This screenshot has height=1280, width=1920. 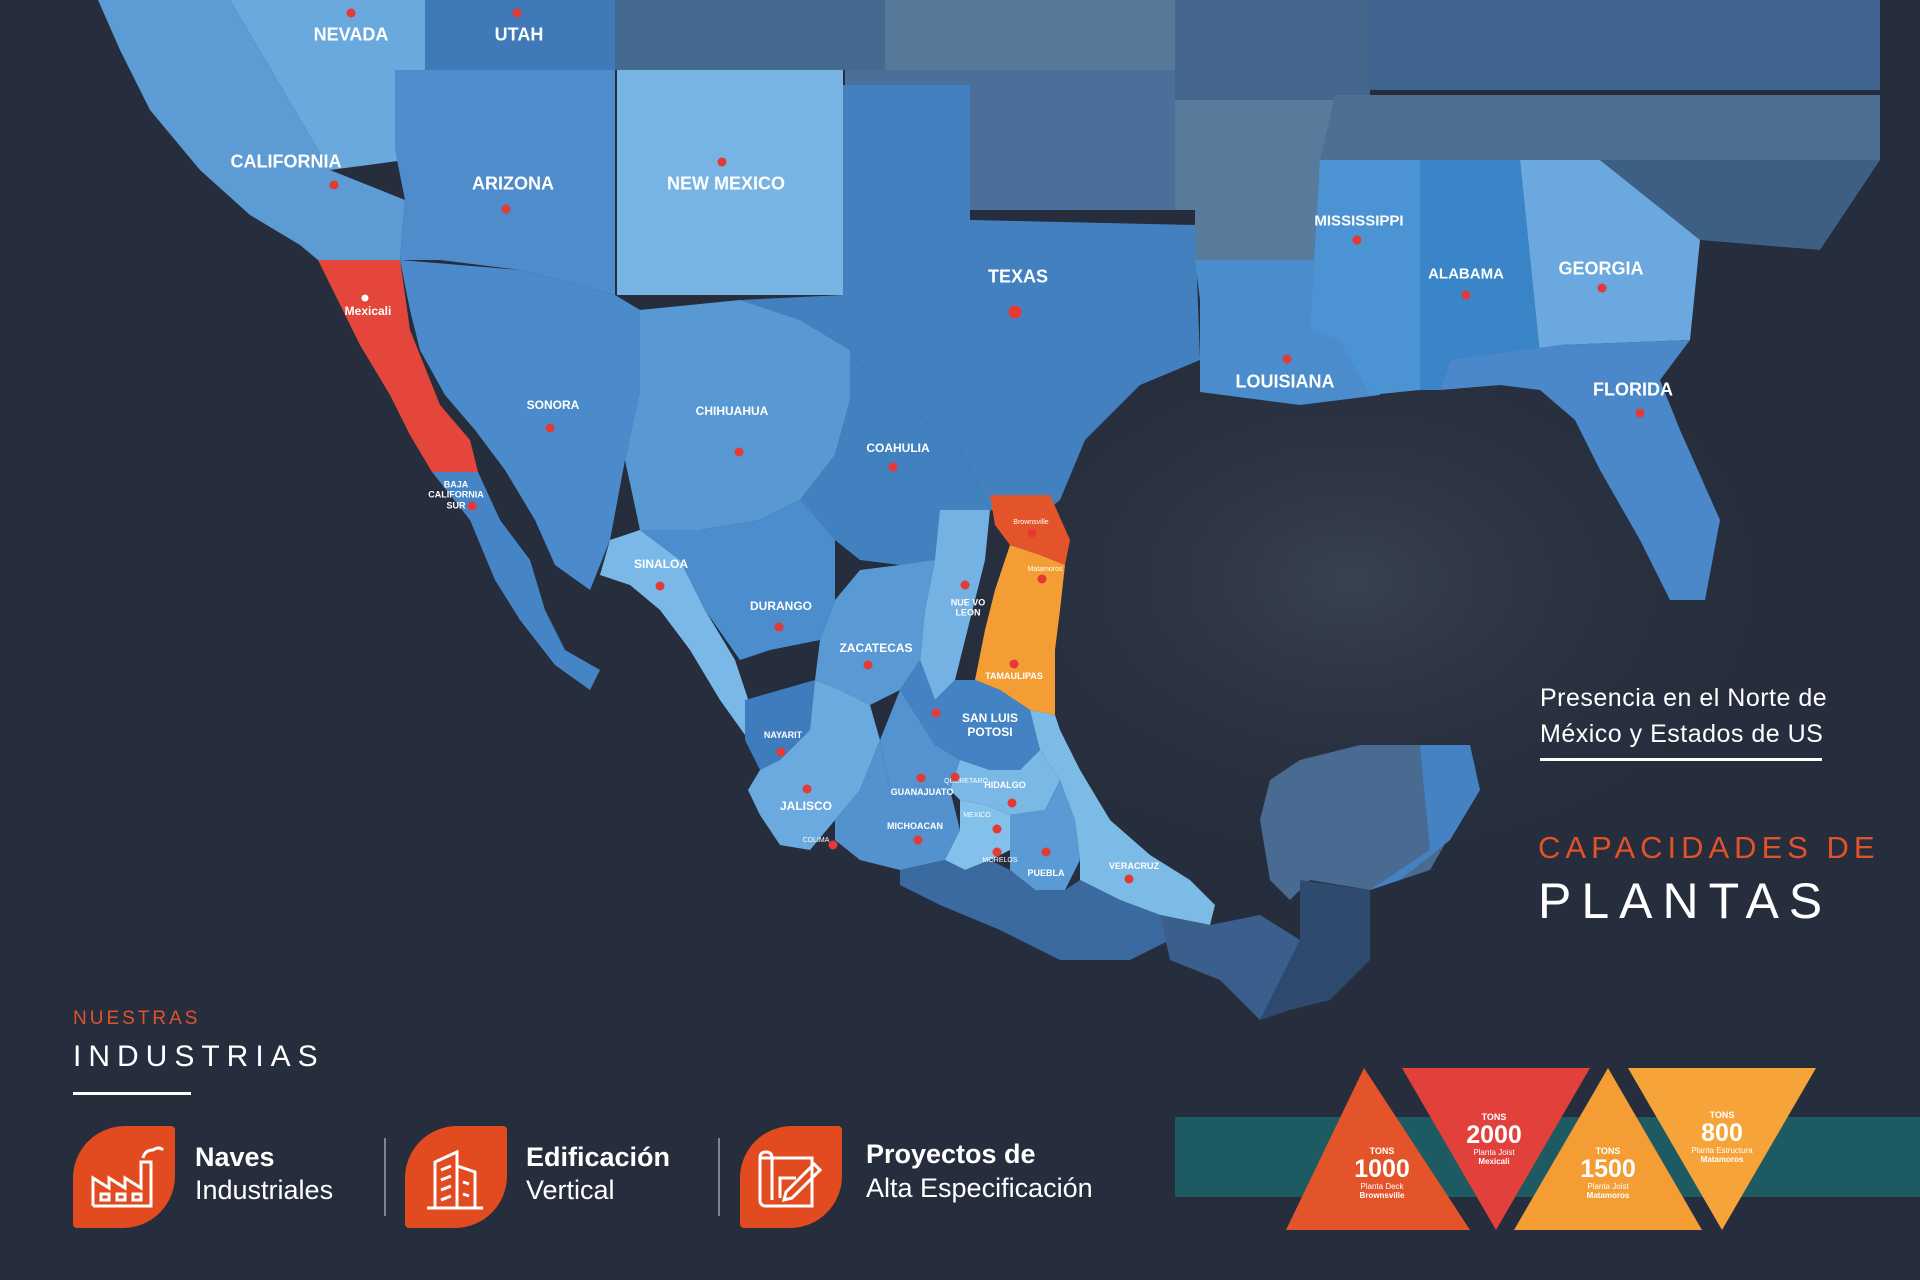 What do you see at coordinates (1722, 1159) in the screenshot?
I see `capacity-4-city: Matamoros` at bounding box center [1722, 1159].